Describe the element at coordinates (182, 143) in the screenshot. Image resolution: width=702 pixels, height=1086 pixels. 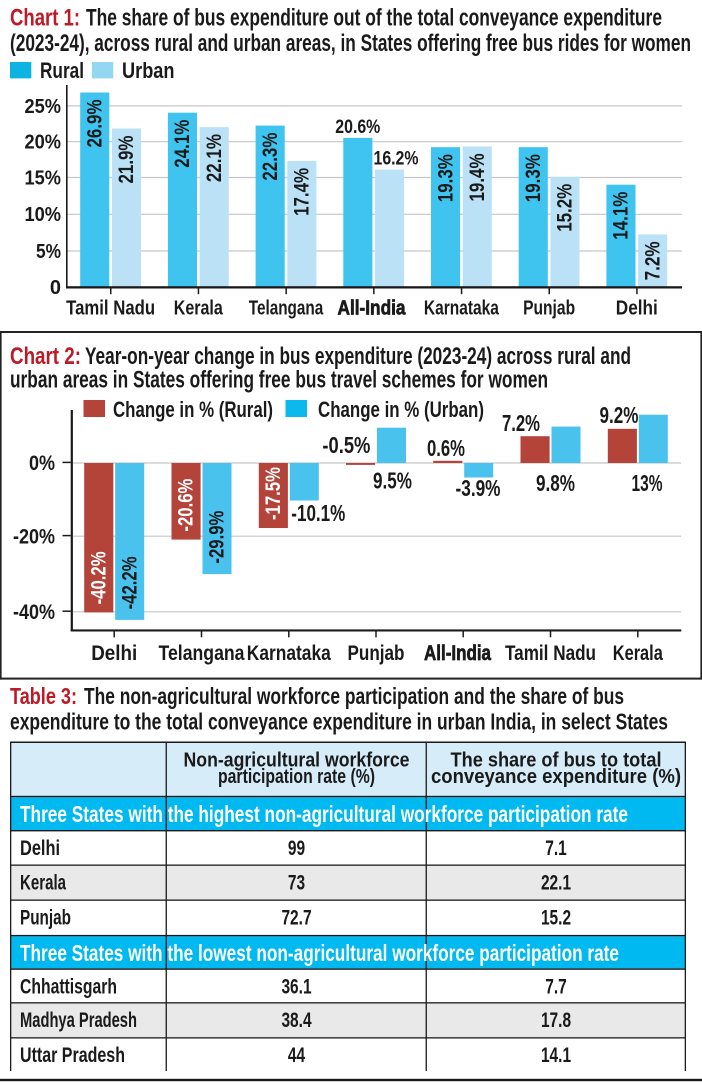
I see `svg-text: 24.1%` at that location.